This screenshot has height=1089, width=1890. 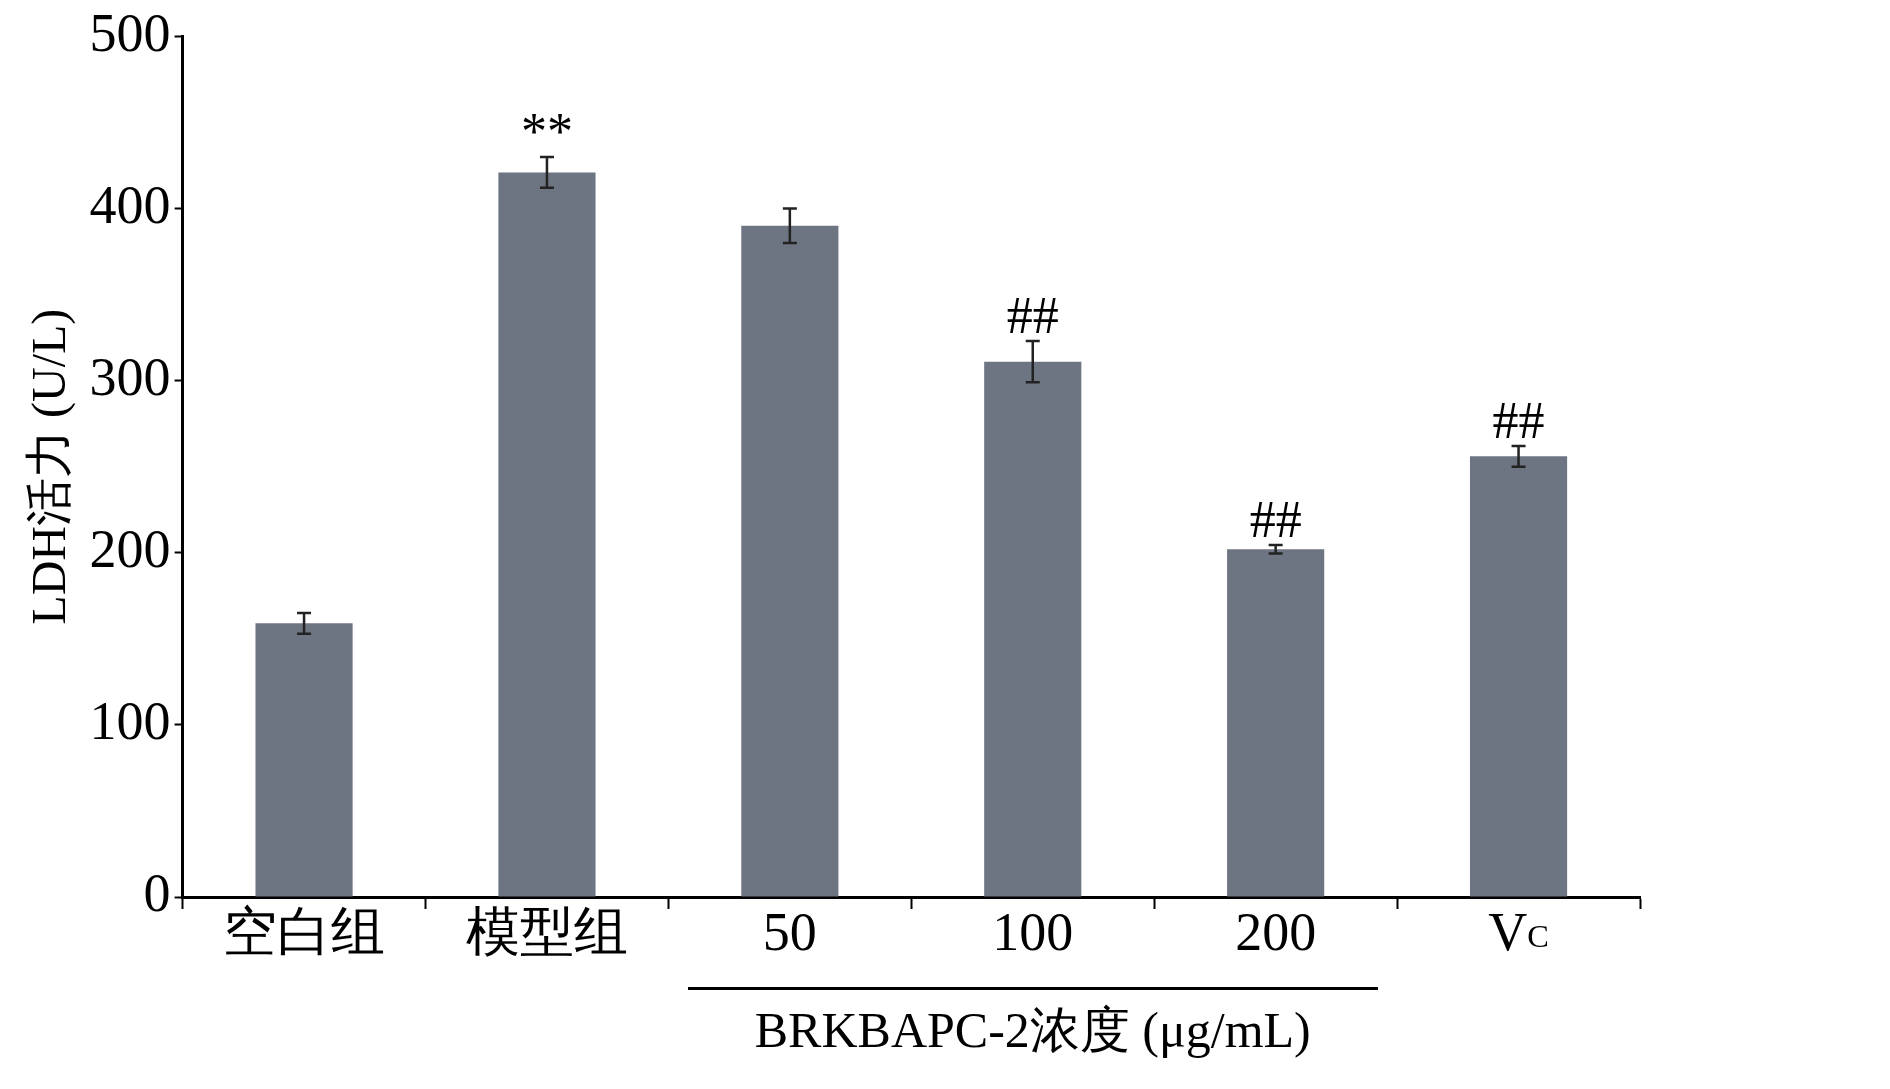 What do you see at coordinates (1518, 932) in the screenshot?
I see `x-tick-label: VC` at bounding box center [1518, 932].